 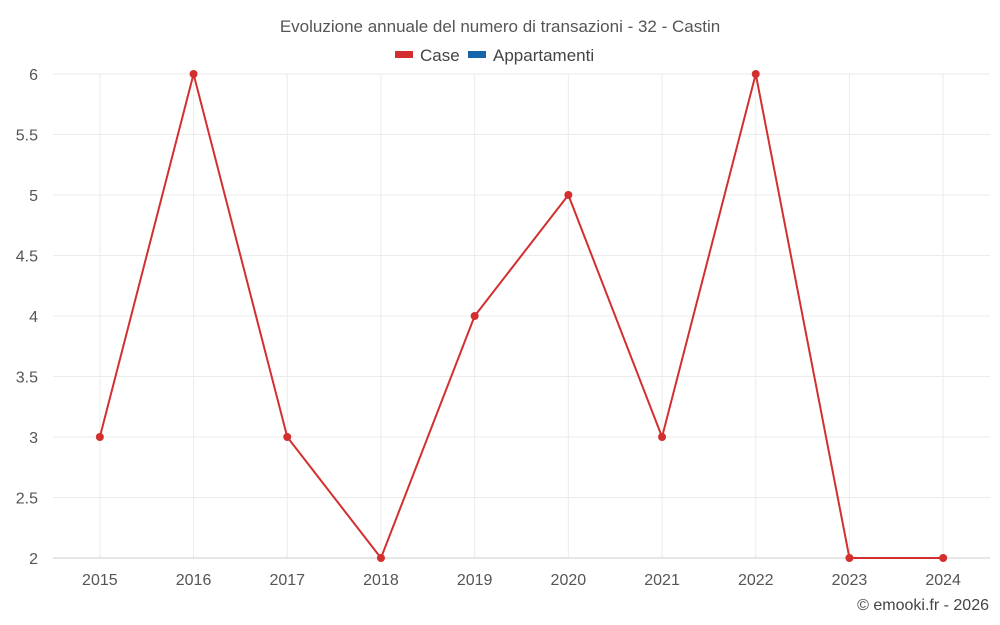 What do you see at coordinates (27, 499) in the screenshot?
I see `y-tick-label: 2.5` at bounding box center [27, 499].